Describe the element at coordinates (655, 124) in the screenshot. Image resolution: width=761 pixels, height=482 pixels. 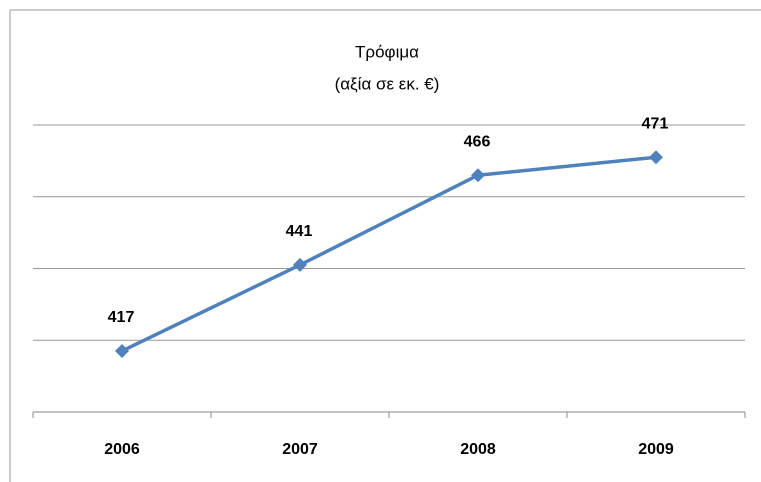
I see `data-label: 471` at that location.